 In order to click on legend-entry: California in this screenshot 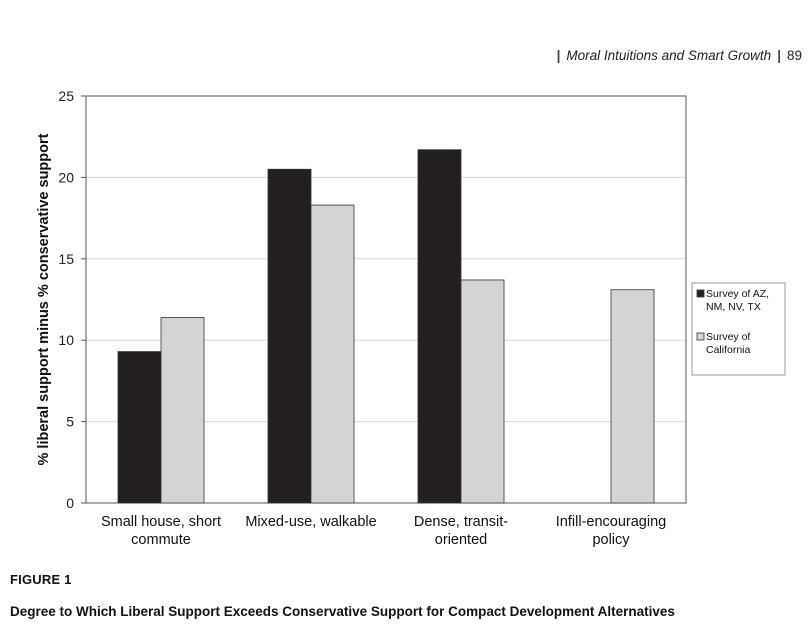, I will do `click(728, 350)`.